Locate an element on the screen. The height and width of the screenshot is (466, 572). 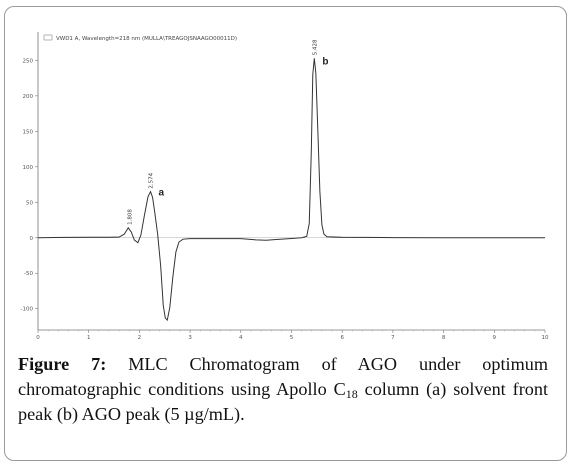
peak-label: 5.428 is located at coordinates (315, 47).